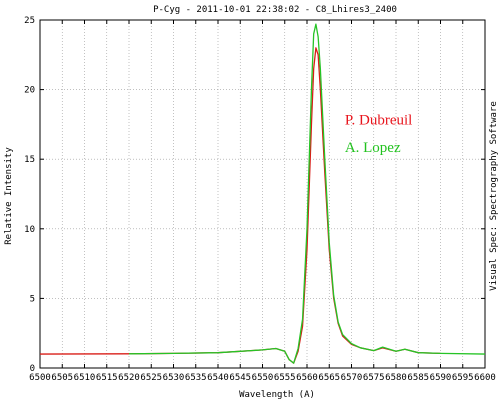 This screenshot has width=500, height=400. I want to click on x-tick-label: 6550, so click(263, 378).